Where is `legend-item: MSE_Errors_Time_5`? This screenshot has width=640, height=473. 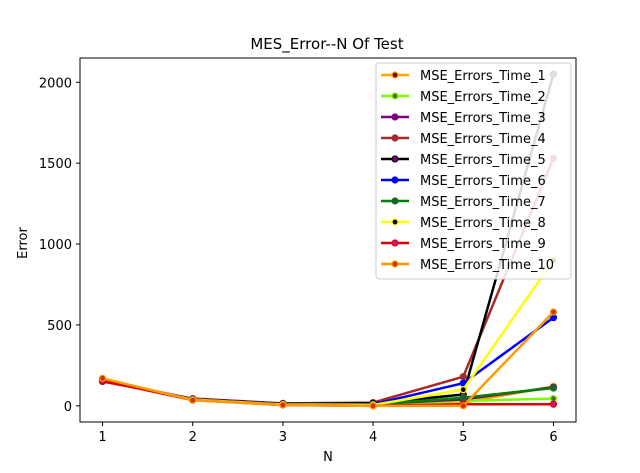
legend-item: MSE_Errors_Time_5 is located at coordinates (463, 160).